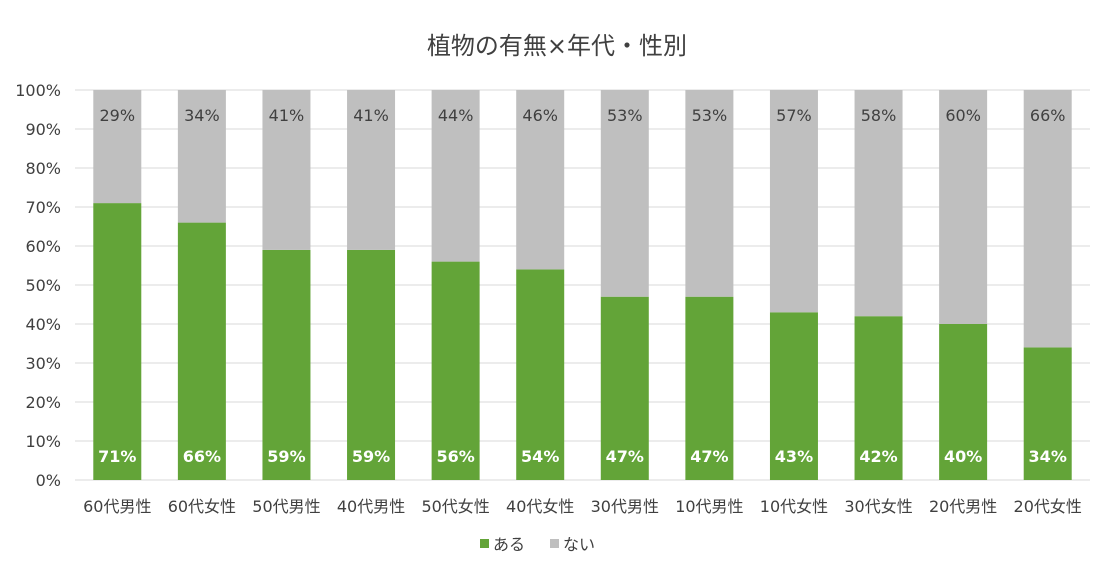 This screenshot has width=1114, height=582. I want to click on x-category-label: 50代女性, so click(455, 506).